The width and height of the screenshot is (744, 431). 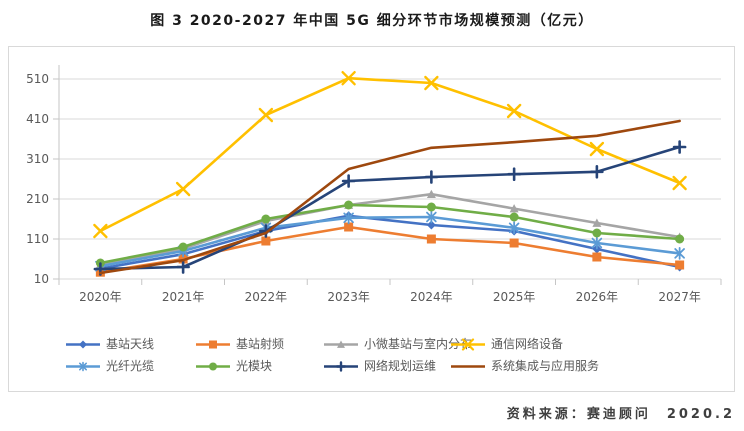 I want to click on legend-item-base-station-rf: 基站射频, so click(x=259, y=344).